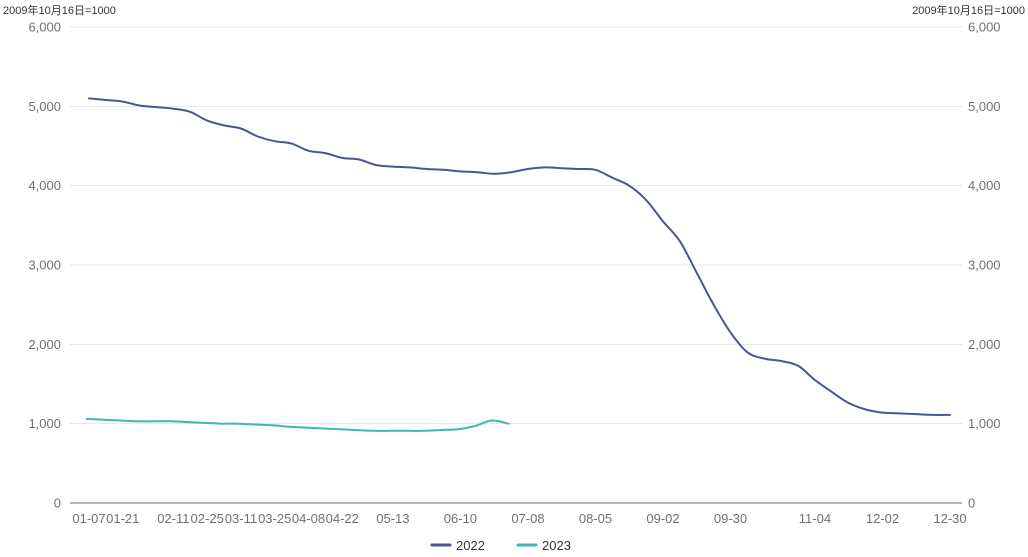  What do you see at coordinates (274, 518) in the screenshot?
I see `x-tick-label: 03-25` at bounding box center [274, 518].